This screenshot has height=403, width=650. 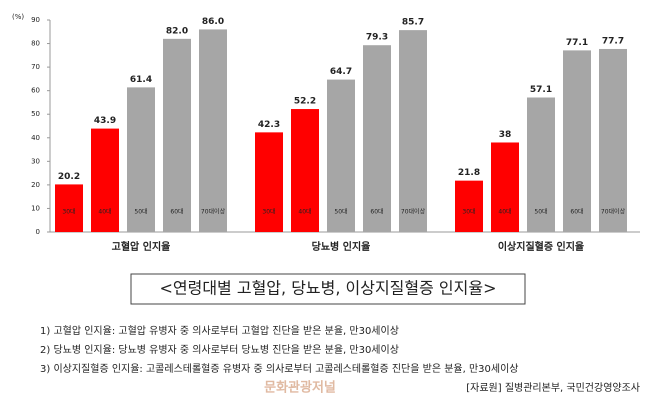 I want to click on y-tick-label: 70, so click(x=35, y=67).